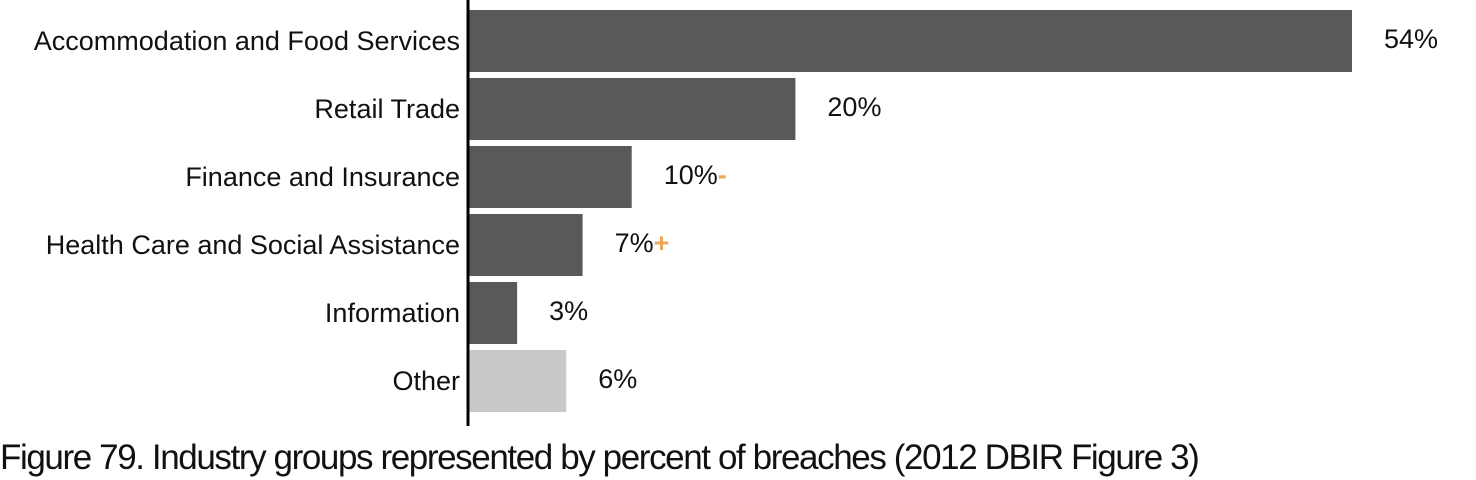 Image resolution: width=1476 pixels, height=480 pixels. I want to click on category-label-1: Retail Trade, so click(387, 109).